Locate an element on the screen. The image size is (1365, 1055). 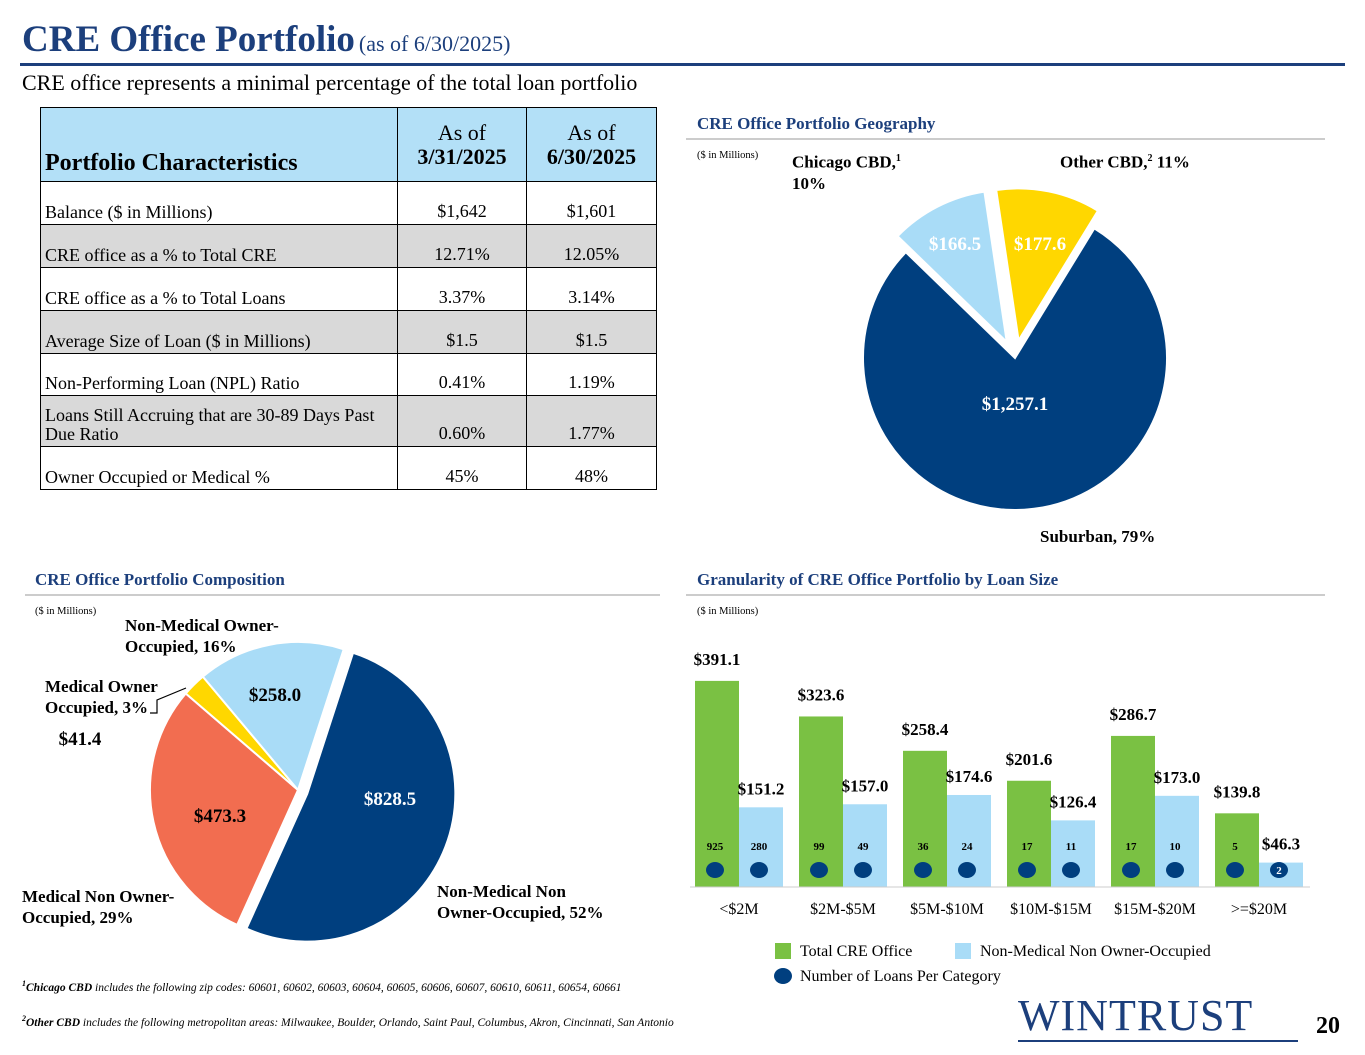
bar-value-label: $173.0 is located at coordinates (1177, 777).